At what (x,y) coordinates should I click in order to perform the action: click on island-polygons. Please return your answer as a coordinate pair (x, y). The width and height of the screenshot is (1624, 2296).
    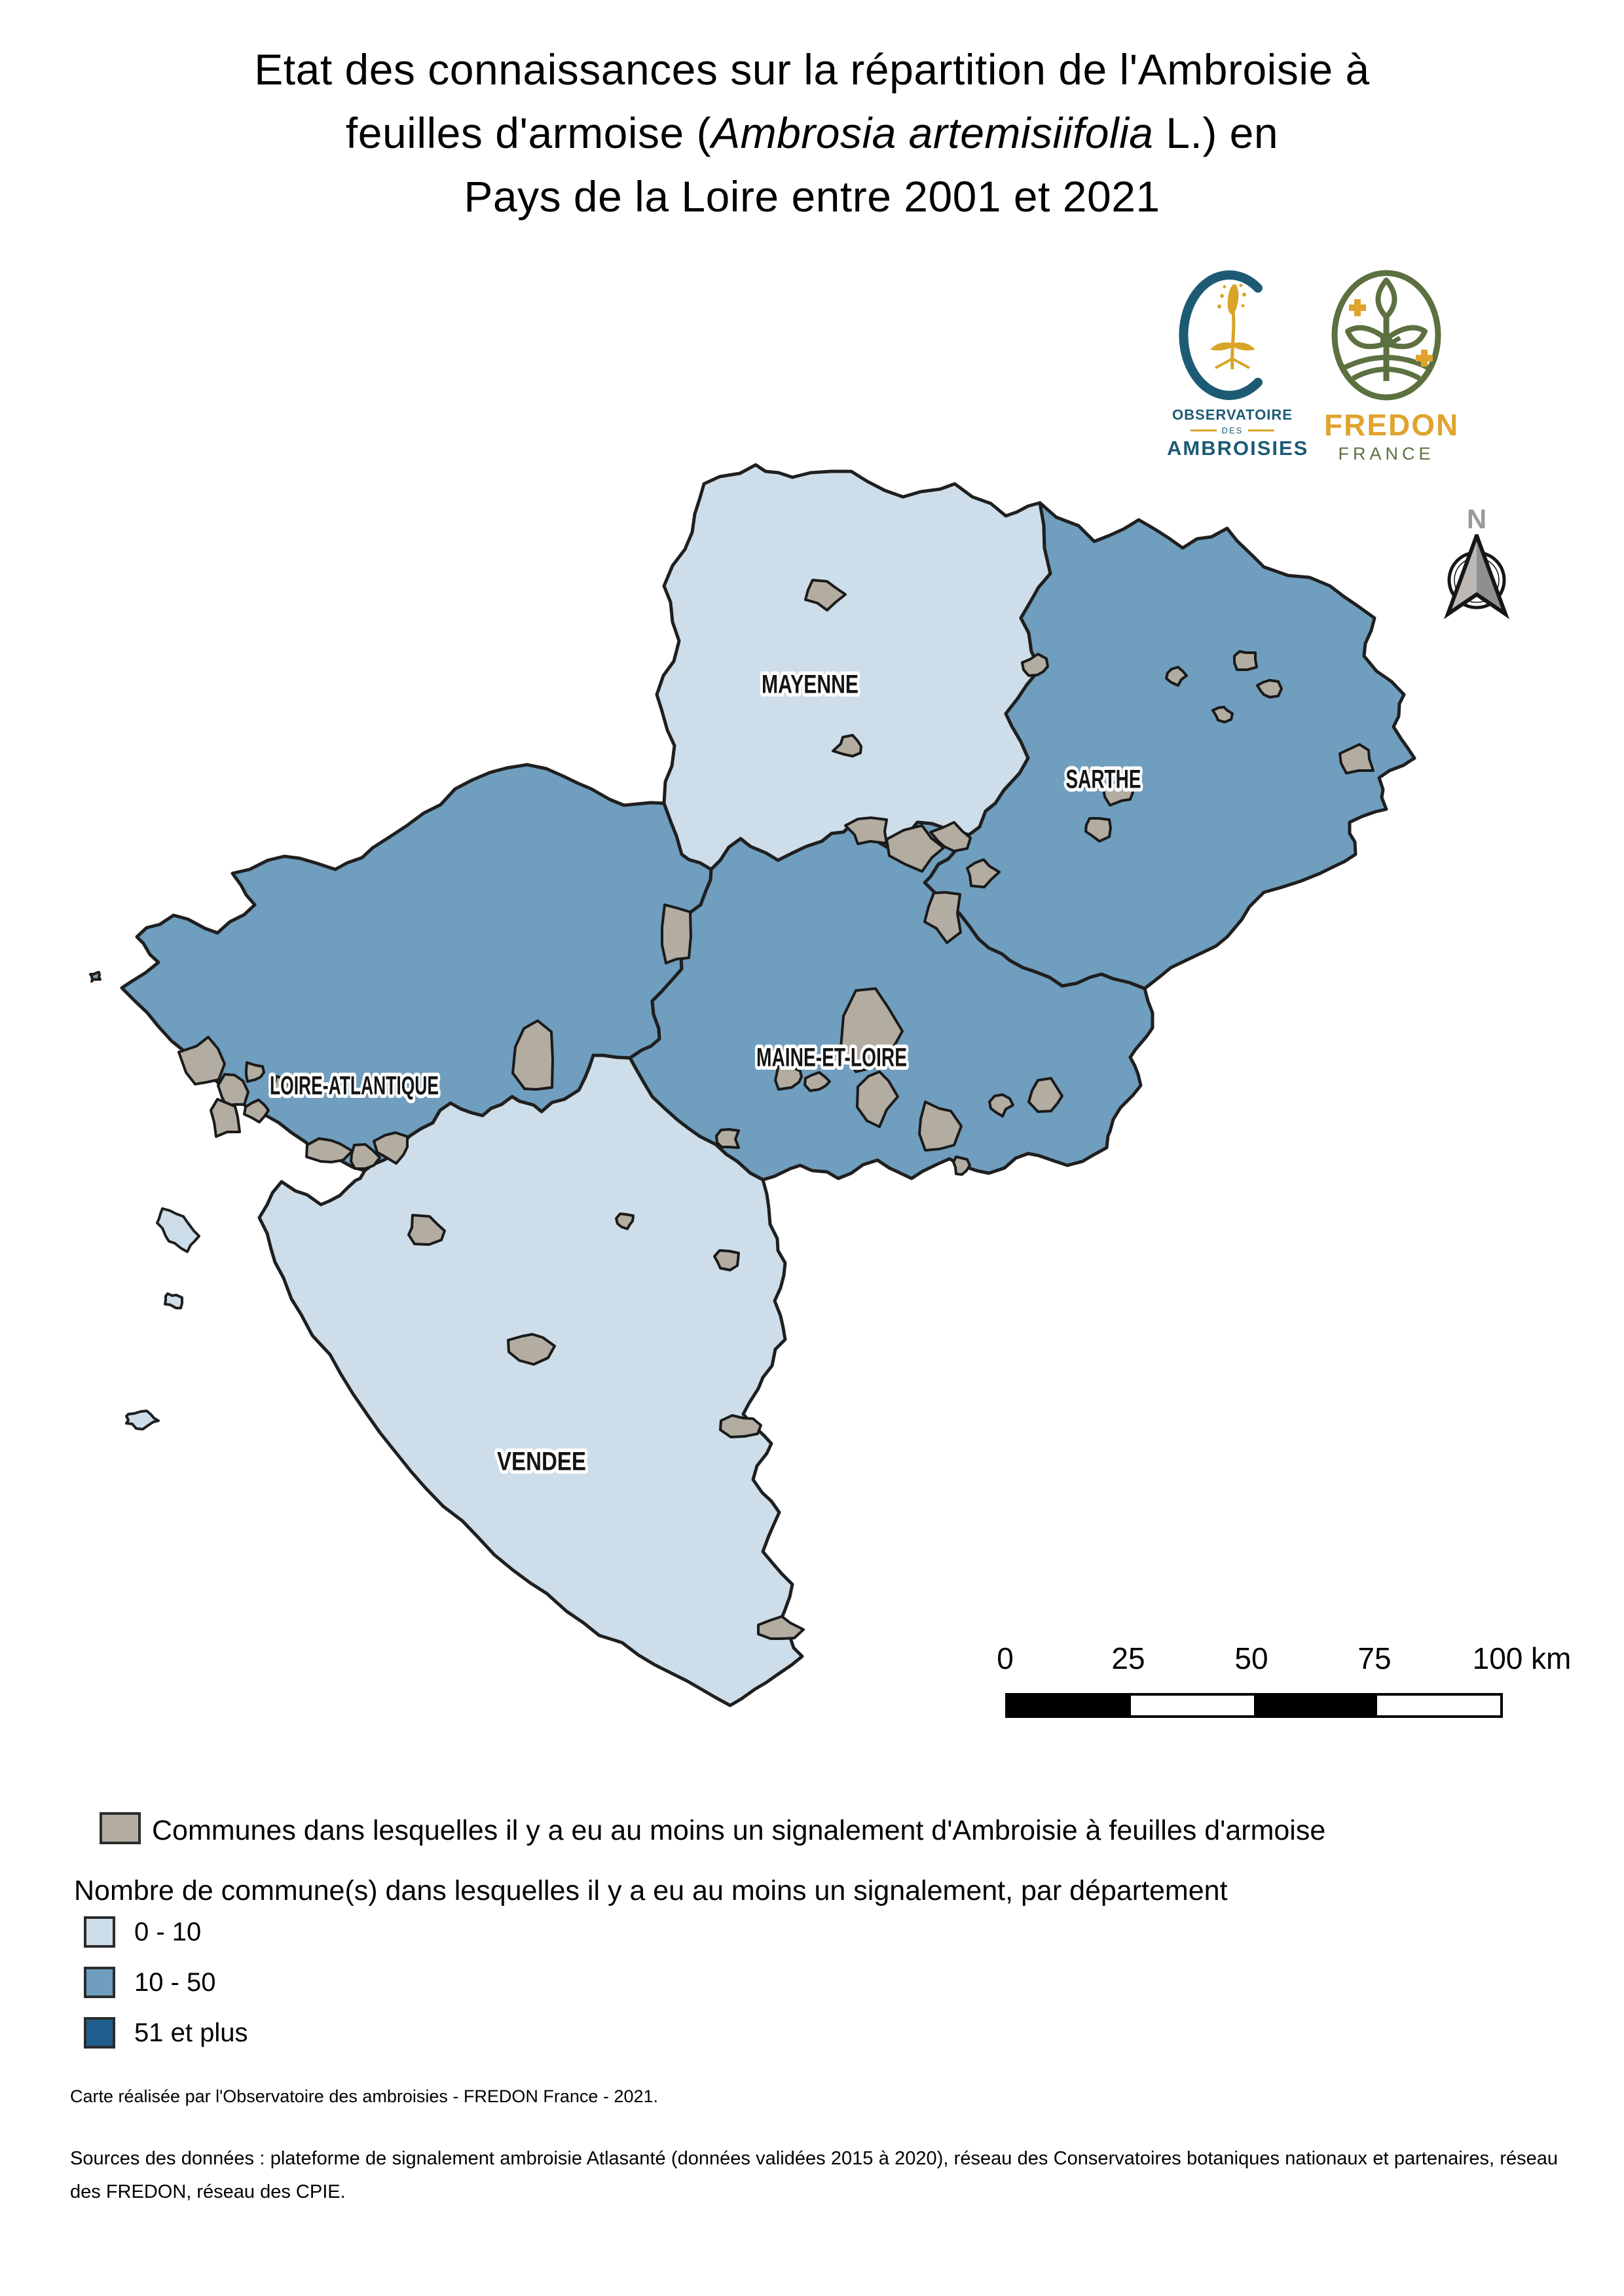
    Looking at the image, I should click on (144, 1200).